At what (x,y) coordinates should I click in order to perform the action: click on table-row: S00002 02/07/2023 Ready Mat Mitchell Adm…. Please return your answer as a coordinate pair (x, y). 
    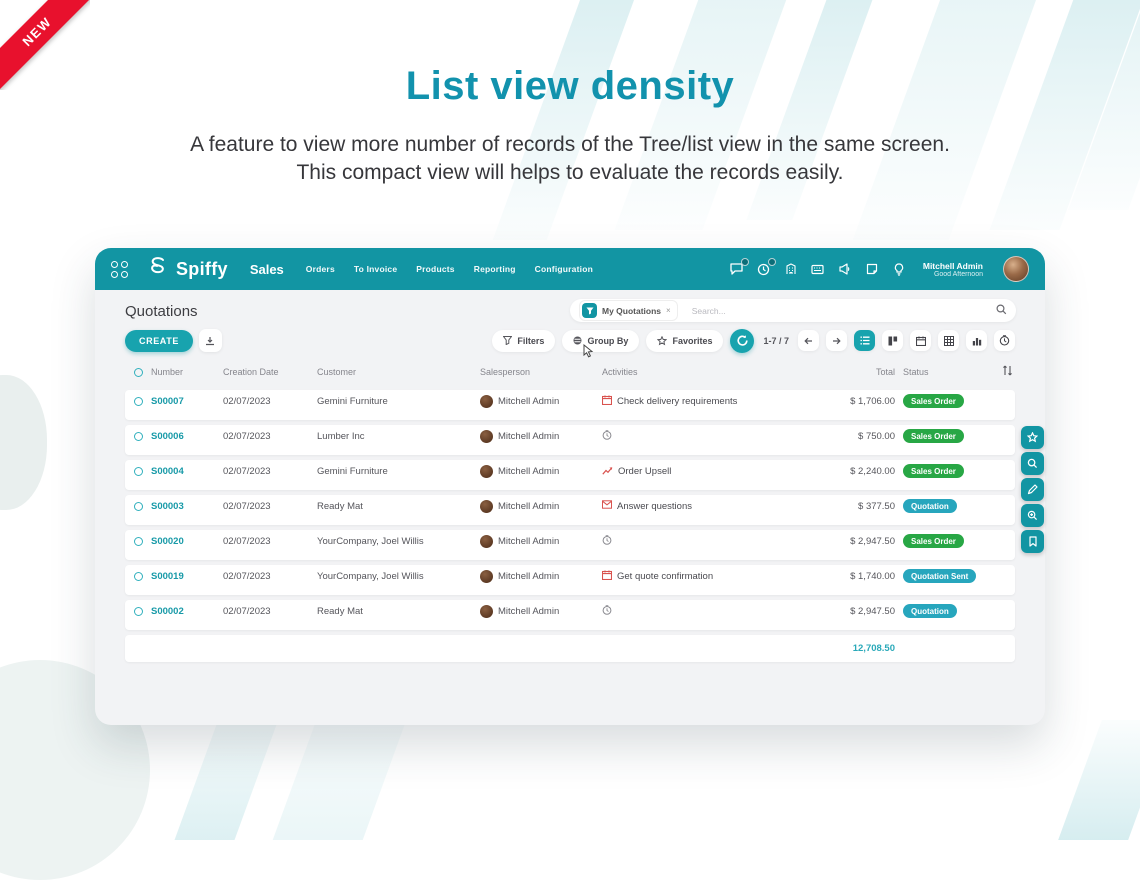
    Looking at the image, I should click on (570, 615).